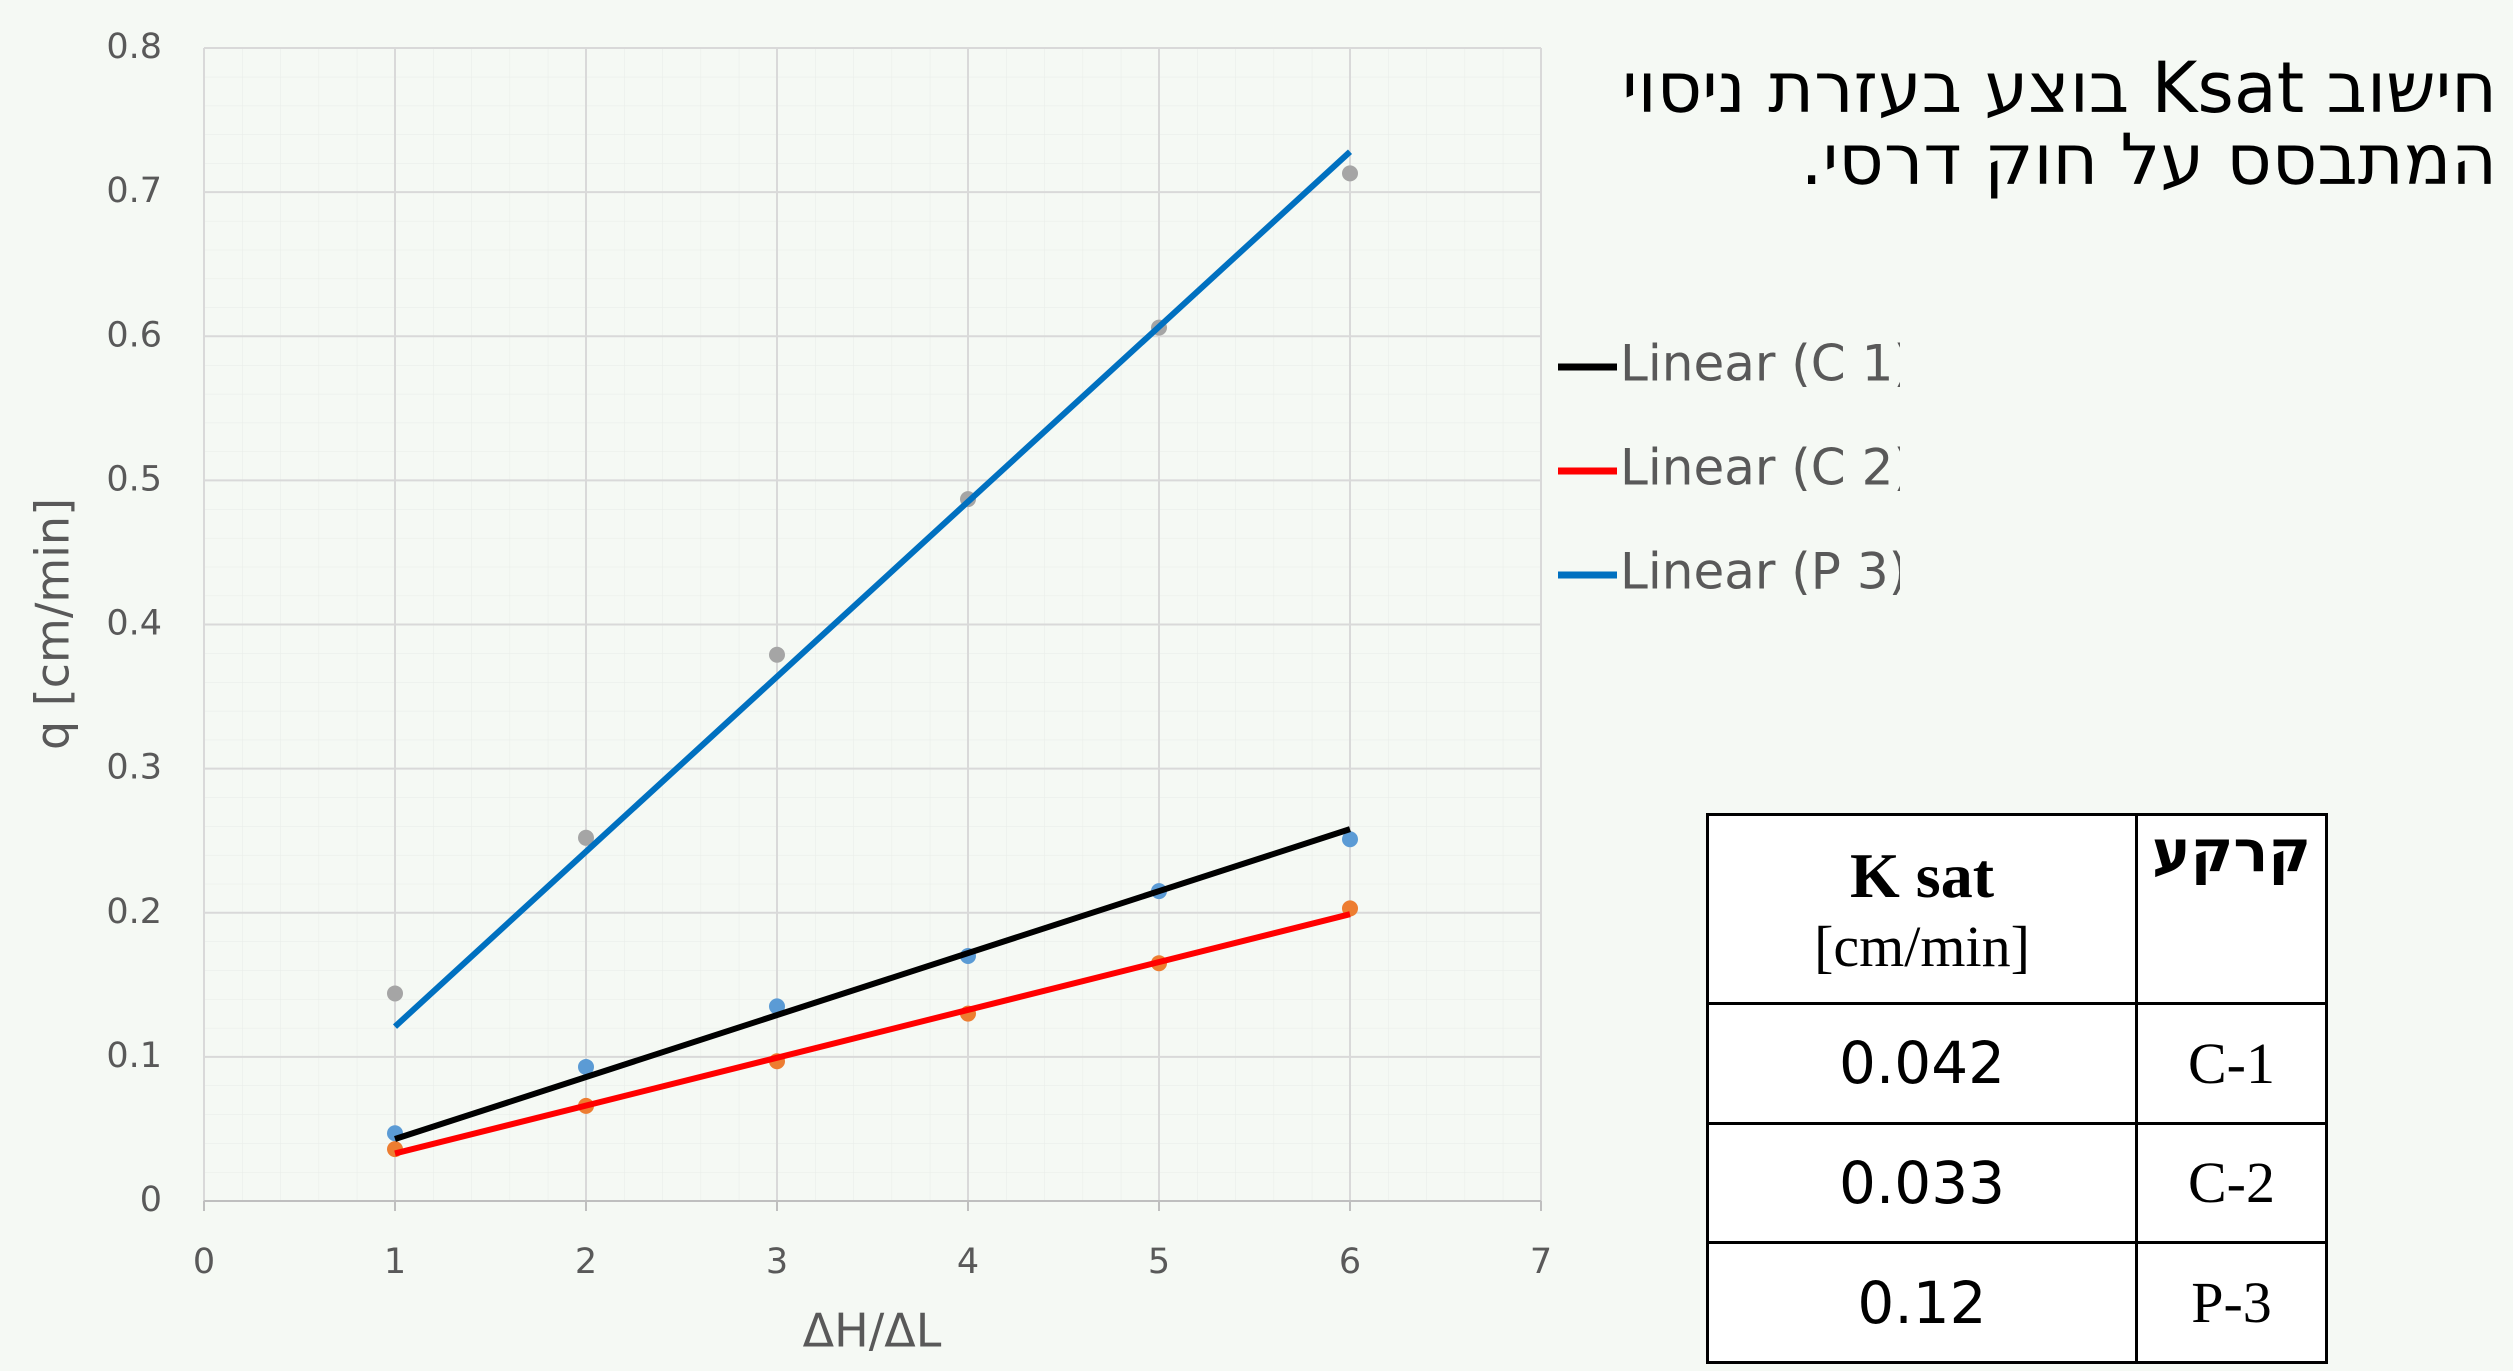 This screenshot has height=1371, width=2513. I want to click on header-cell: קרקע, so click(2231, 909).